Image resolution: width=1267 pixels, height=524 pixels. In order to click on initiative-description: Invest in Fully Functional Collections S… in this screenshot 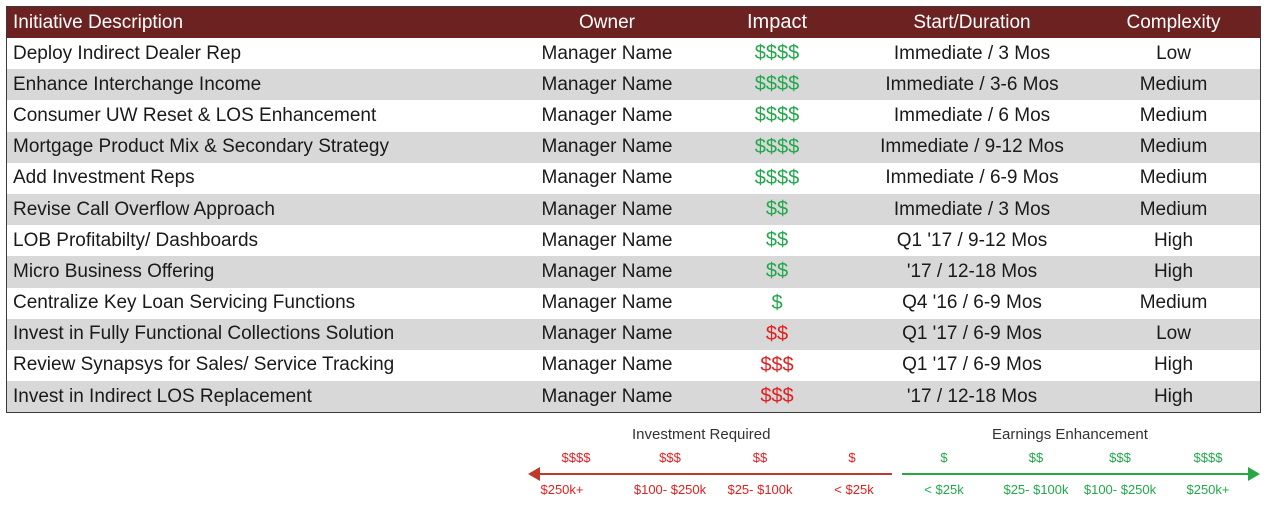, I will do `click(204, 334)`.